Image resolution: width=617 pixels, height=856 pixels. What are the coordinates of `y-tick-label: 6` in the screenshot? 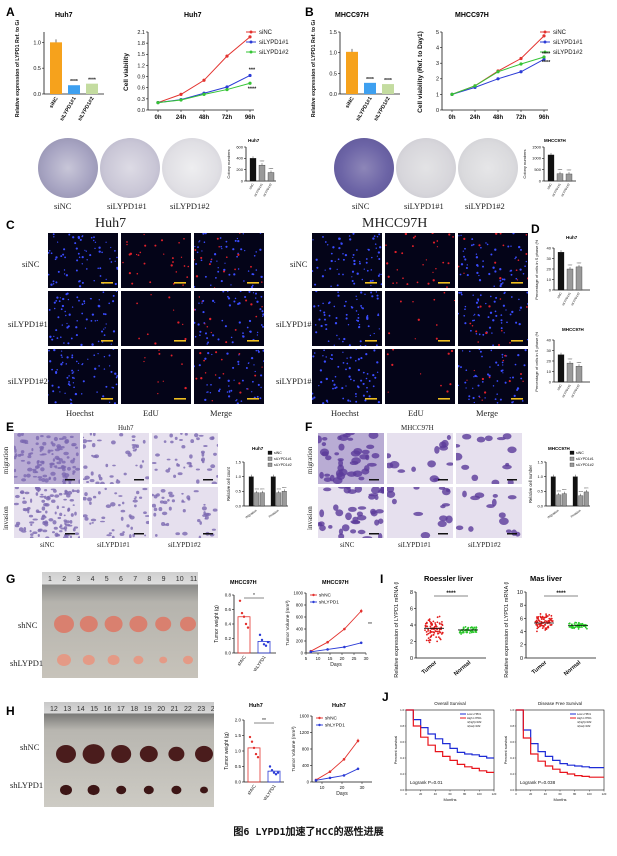 It's located at (521, 619).